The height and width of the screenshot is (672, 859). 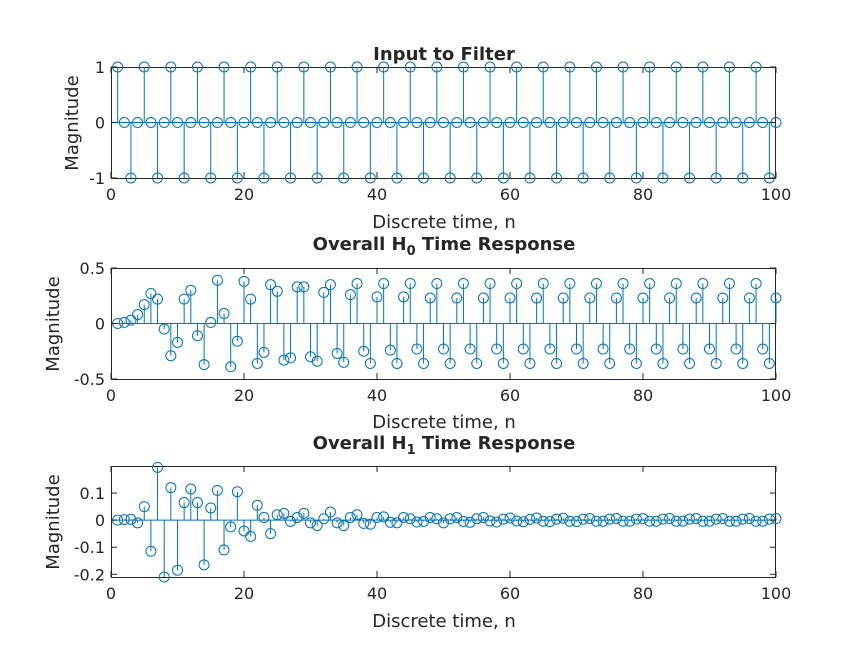 I want to click on title-suffix: Time Response, so click(x=496, y=443).